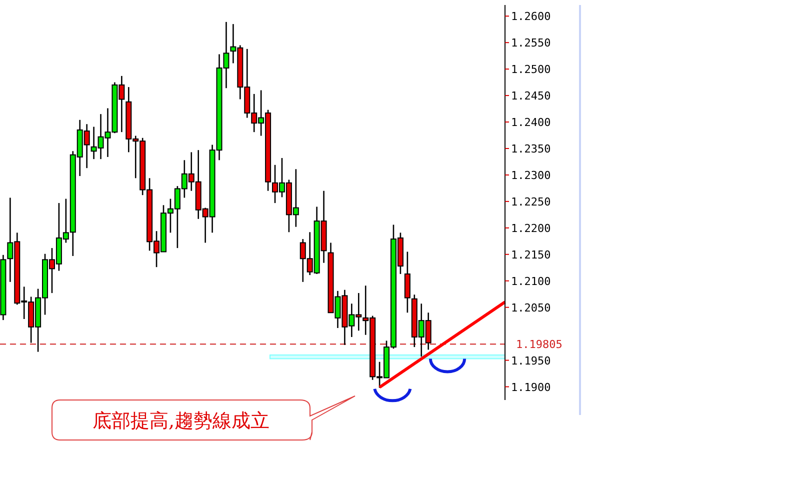 The height and width of the screenshot is (497, 796). Describe the element at coordinates (539, 345) in the screenshot. I see `ref-line-label: 1.19805` at that location.